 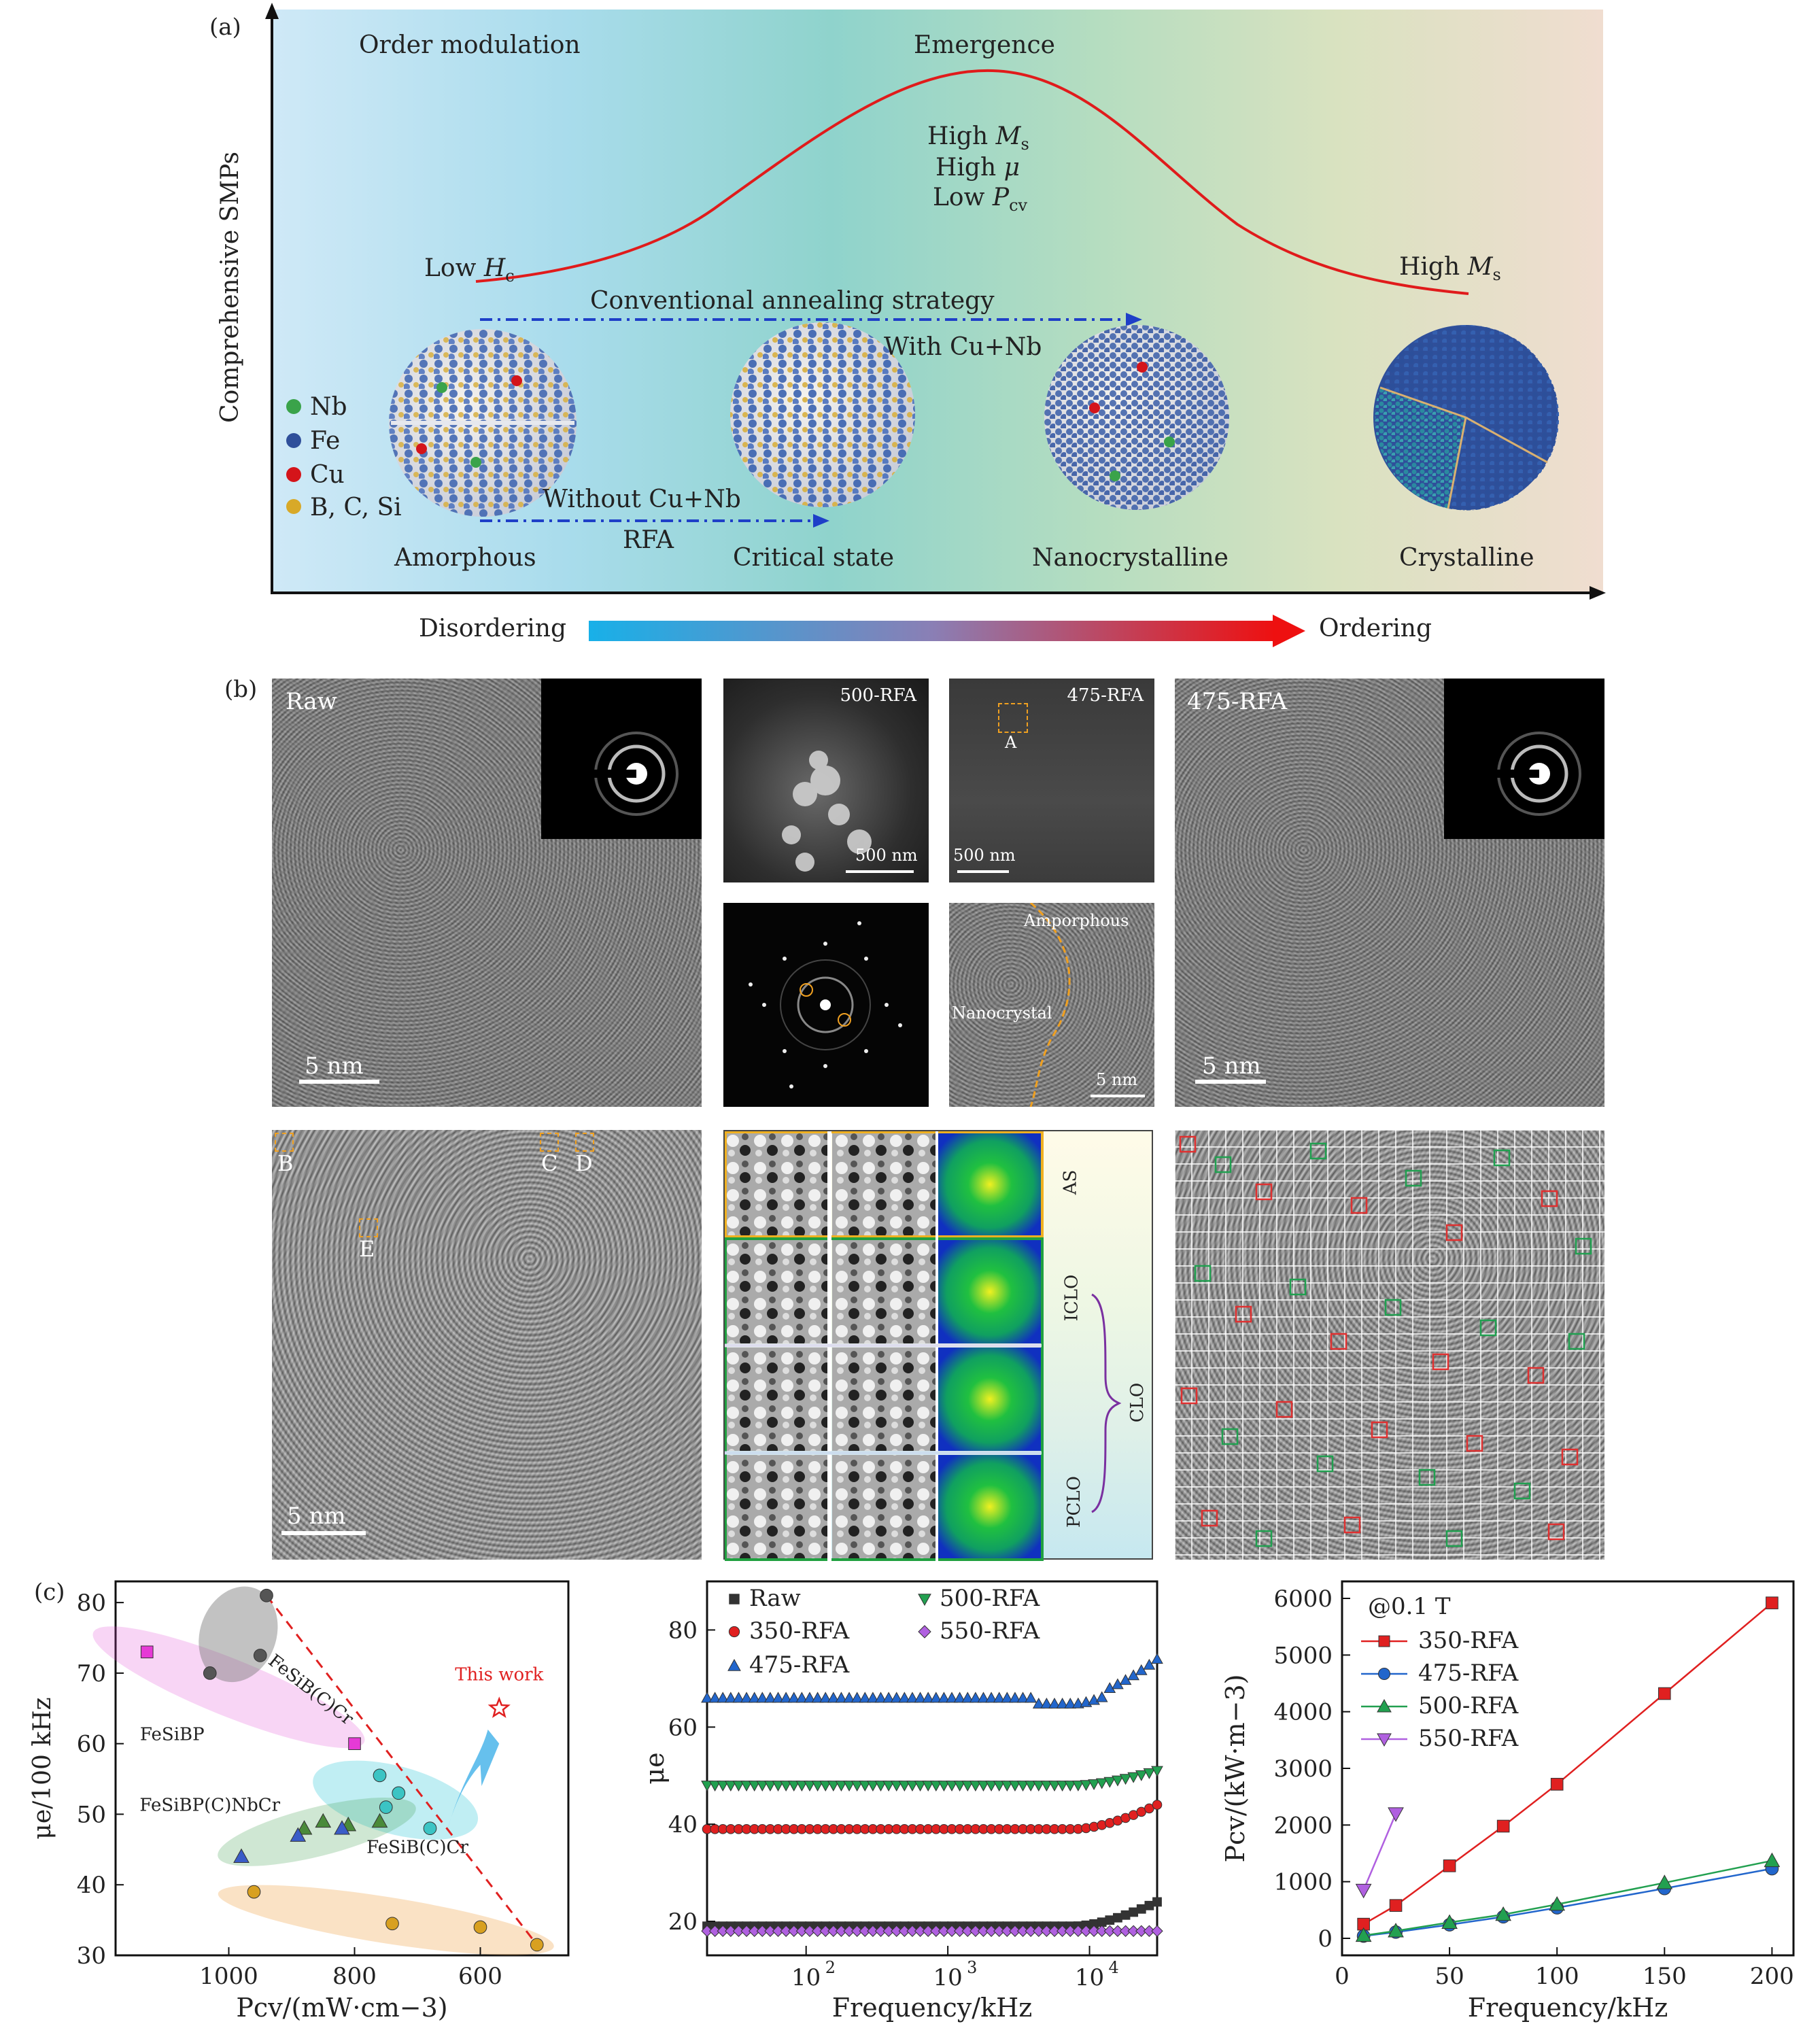 What do you see at coordinates (878, 695) in the screenshot?
I see `rfa500-label: 500-RFA` at bounding box center [878, 695].